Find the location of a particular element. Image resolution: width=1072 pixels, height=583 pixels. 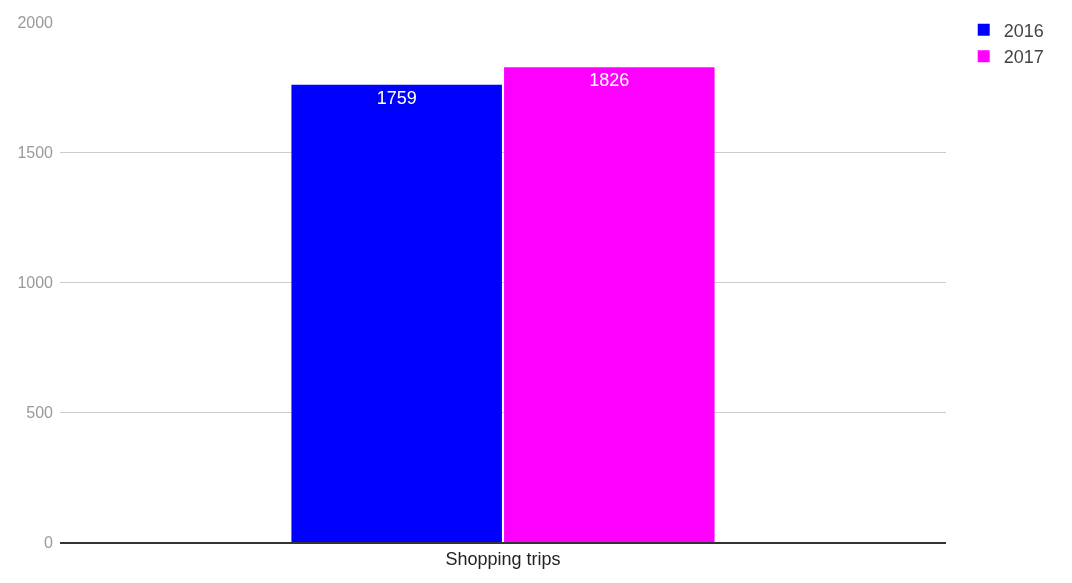

y-tick-label: 500 is located at coordinates (40, 412).